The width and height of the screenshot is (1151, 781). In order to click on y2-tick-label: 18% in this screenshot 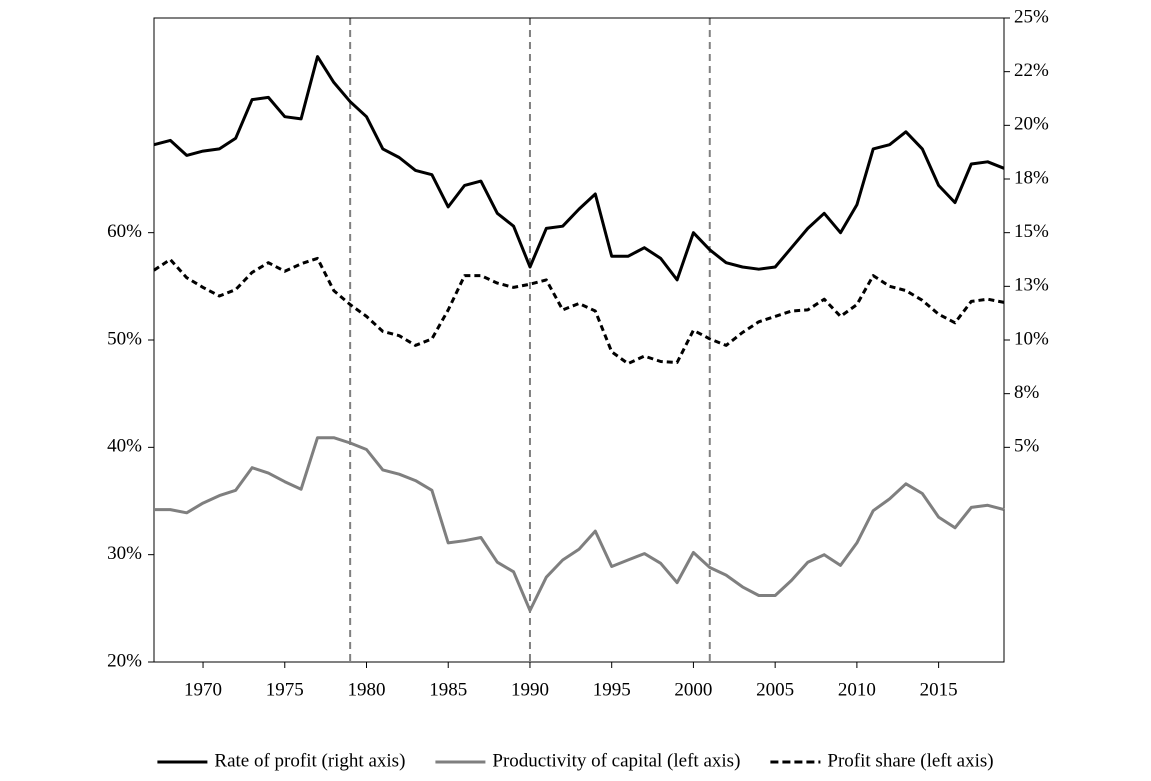, I will do `click(1031, 177)`.